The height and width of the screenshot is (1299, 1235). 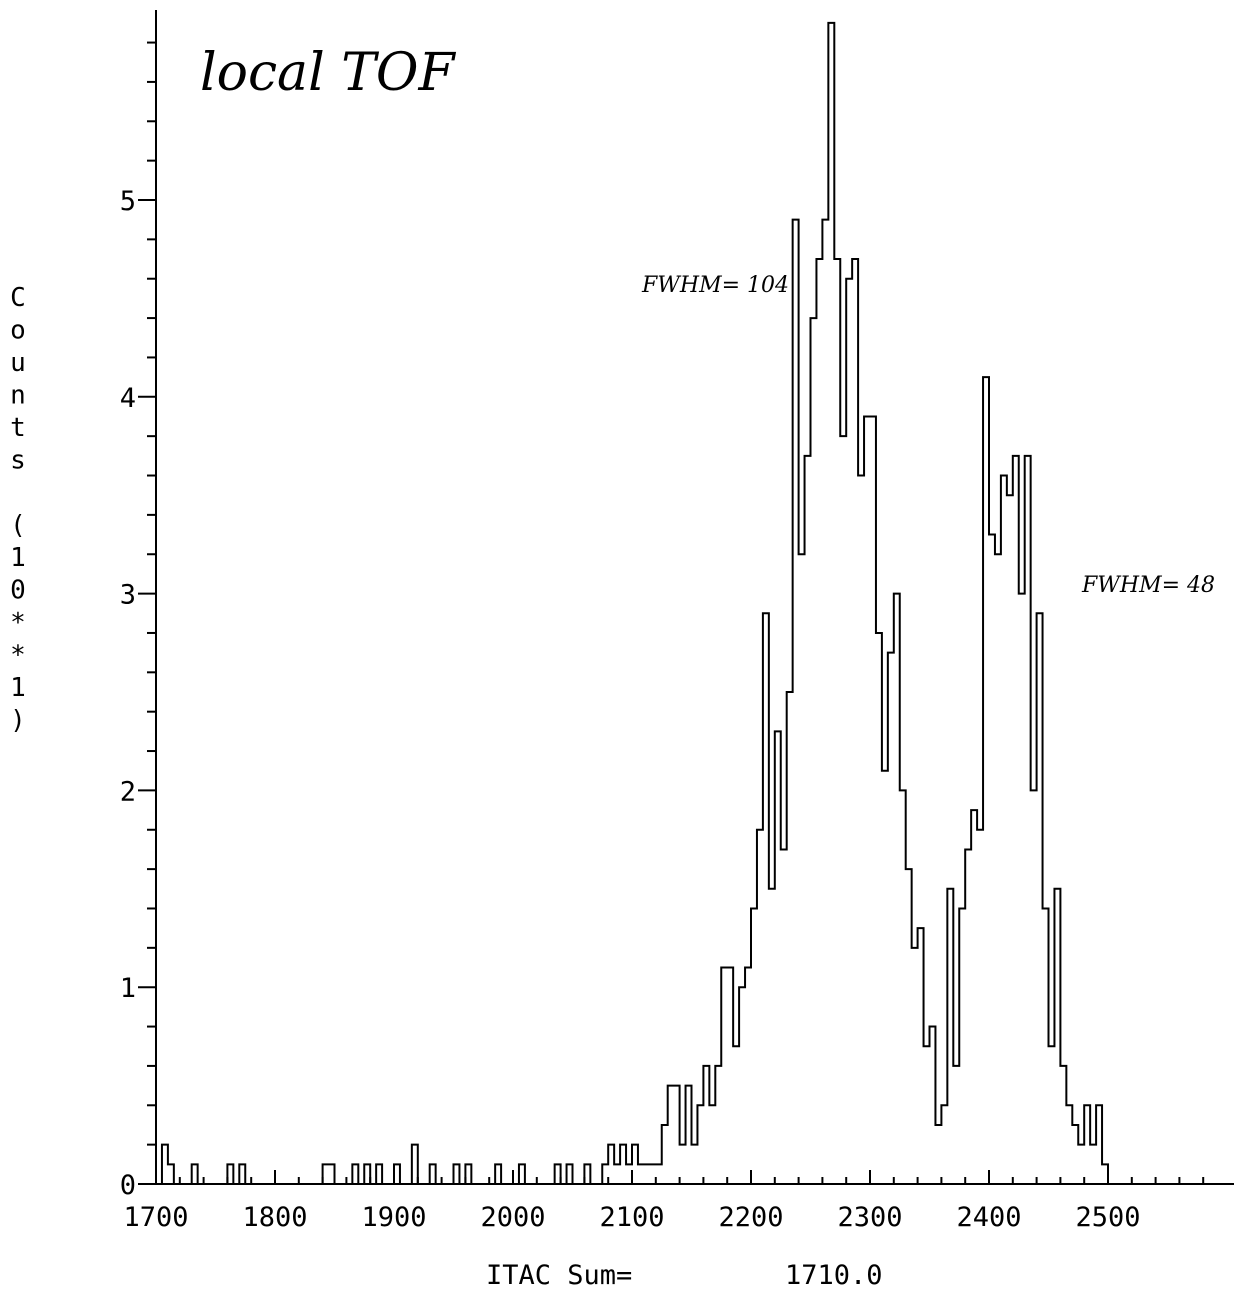 What do you see at coordinates (128, 398) in the screenshot?
I see `y-tick-label: 4` at bounding box center [128, 398].